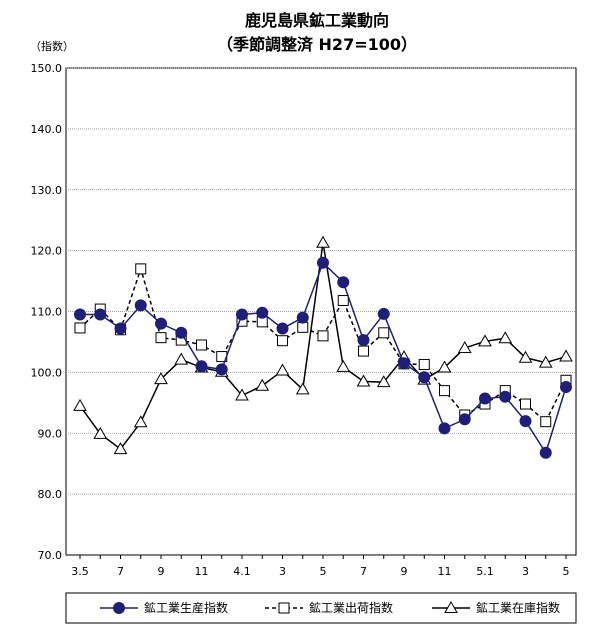 This screenshot has width=611, height=624. What do you see at coordinates (317, 20) in the screenshot?
I see `chart-title: 鹿児島県鉱工業動向` at bounding box center [317, 20].